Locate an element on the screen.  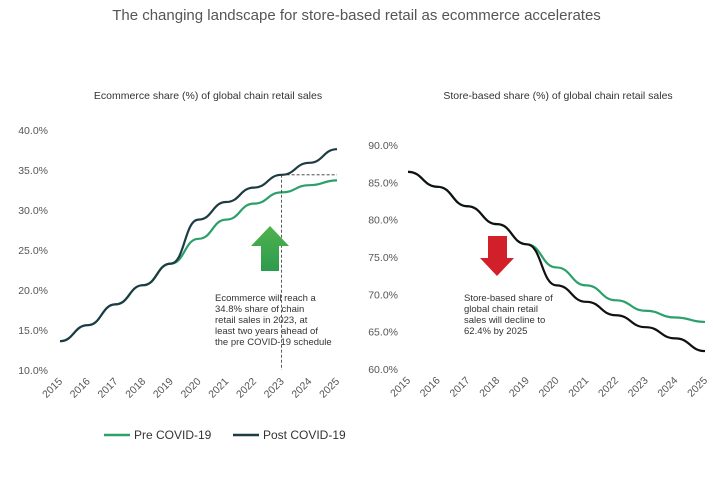
annotation-right-line: Store-based share of is located at coordinates (508, 298).